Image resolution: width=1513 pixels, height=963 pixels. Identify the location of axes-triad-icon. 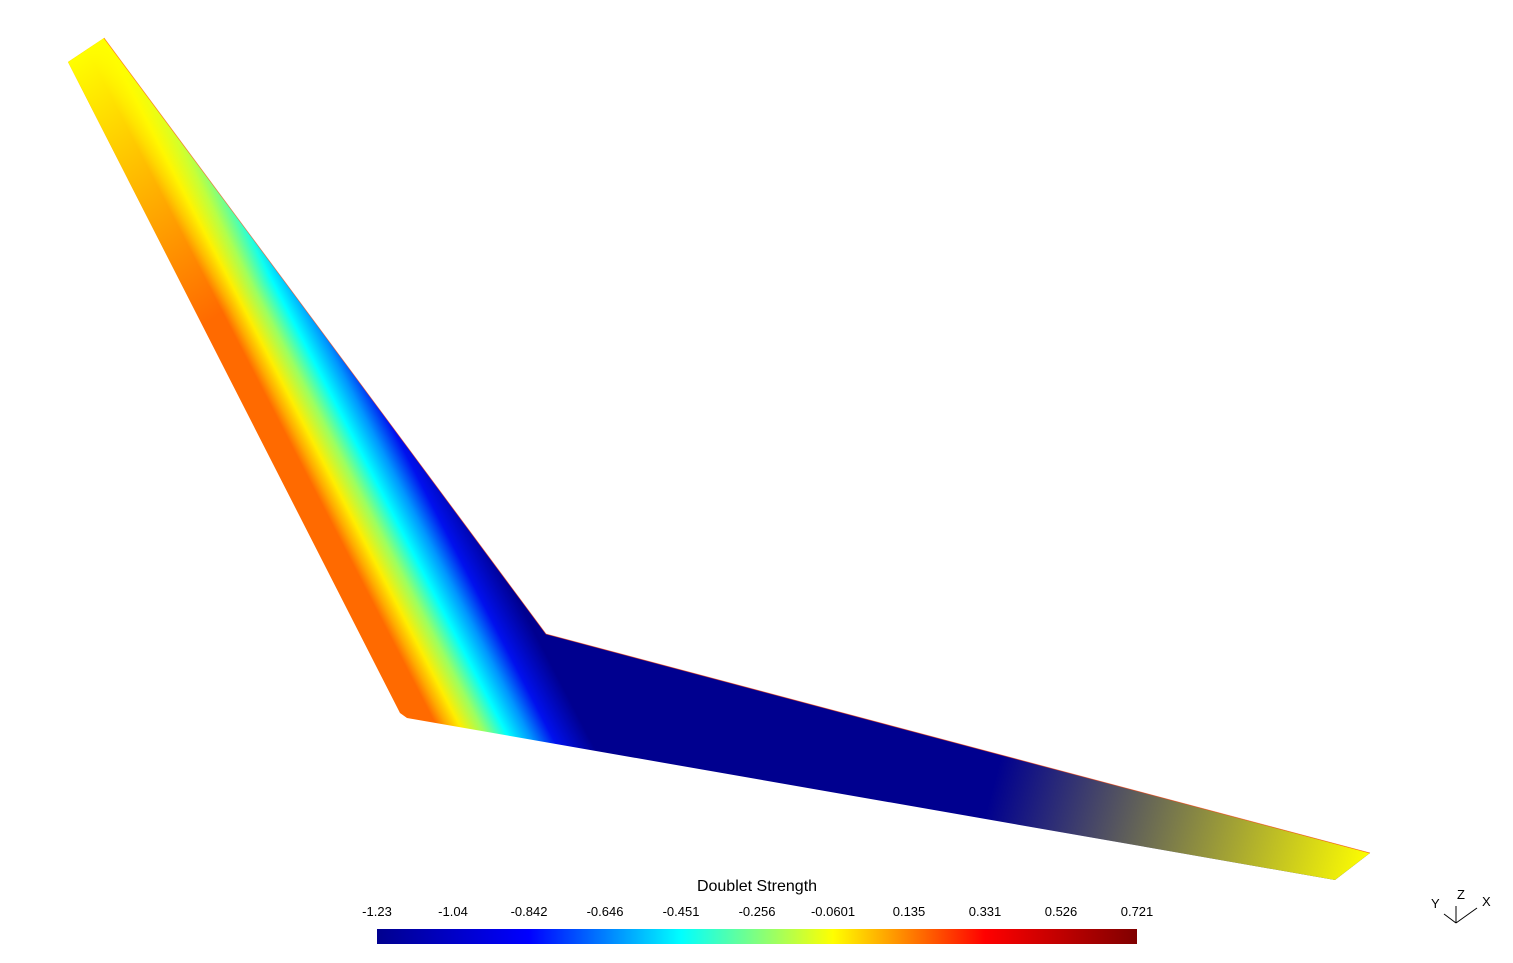
(1460, 915).